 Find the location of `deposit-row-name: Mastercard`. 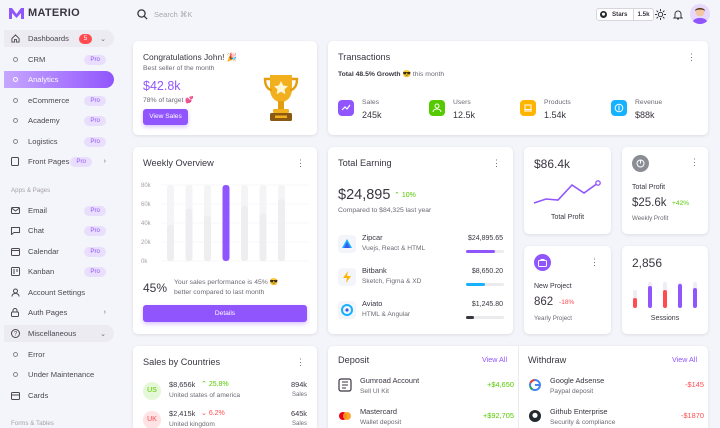

deposit-row-name: Mastercard is located at coordinates (378, 411).